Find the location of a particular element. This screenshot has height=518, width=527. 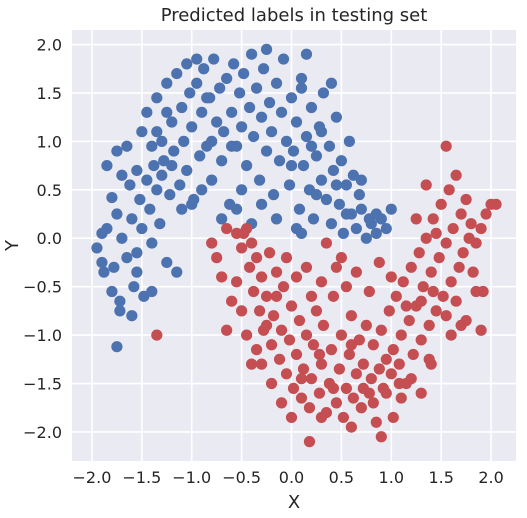

y-tick-label: −2.0 is located at coordinates (42, 432).